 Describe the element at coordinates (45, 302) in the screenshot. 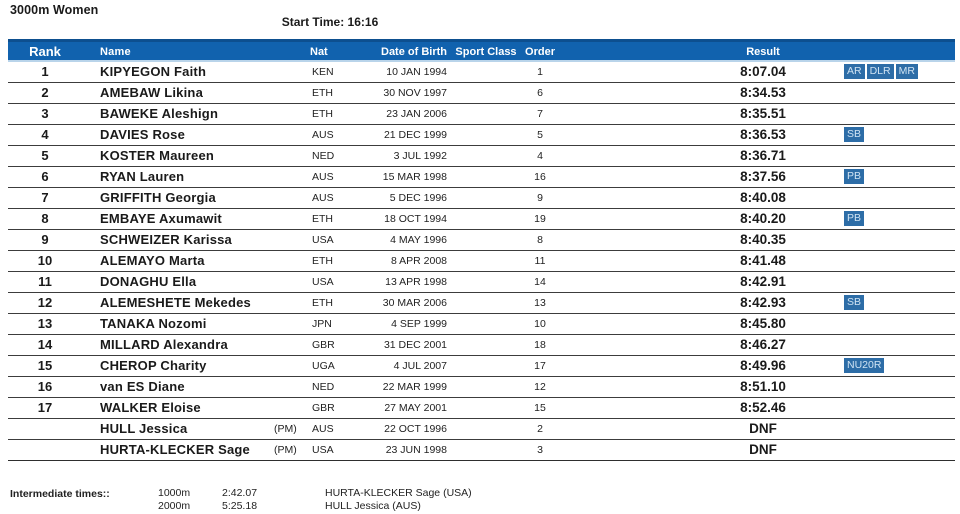

I see `rank-cell: 12` at that location.